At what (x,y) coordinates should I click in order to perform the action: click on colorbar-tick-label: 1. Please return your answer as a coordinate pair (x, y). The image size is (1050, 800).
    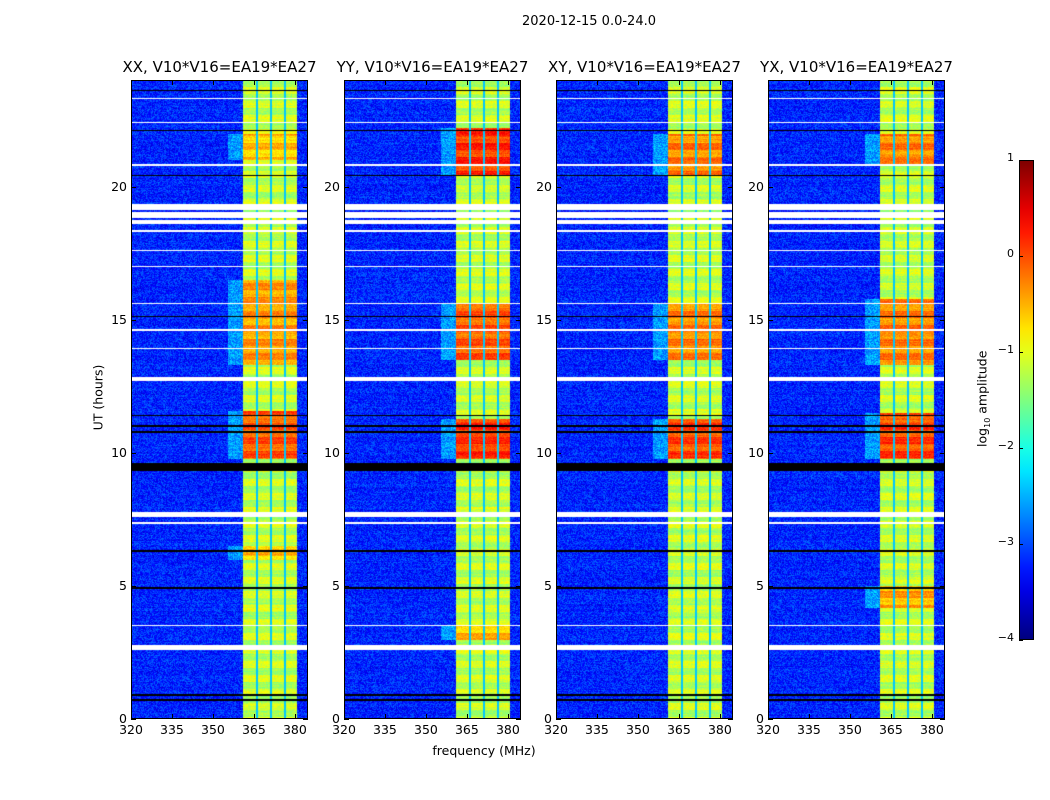
    Looking at the image, I should click on (1010, 157).